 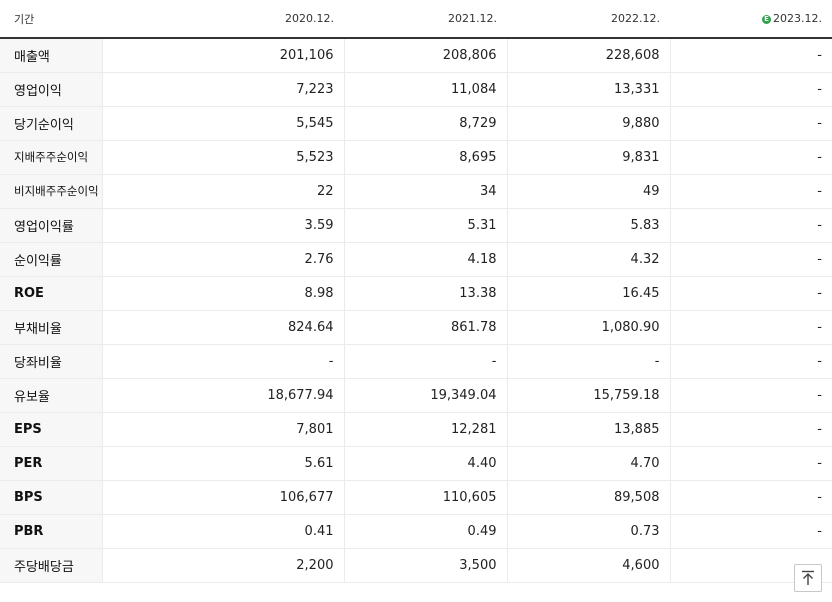 What do you see at coordinates (51, 123) in the screenshot?
I see `row-label: 당기순이익` at bounding box center [51, 123].